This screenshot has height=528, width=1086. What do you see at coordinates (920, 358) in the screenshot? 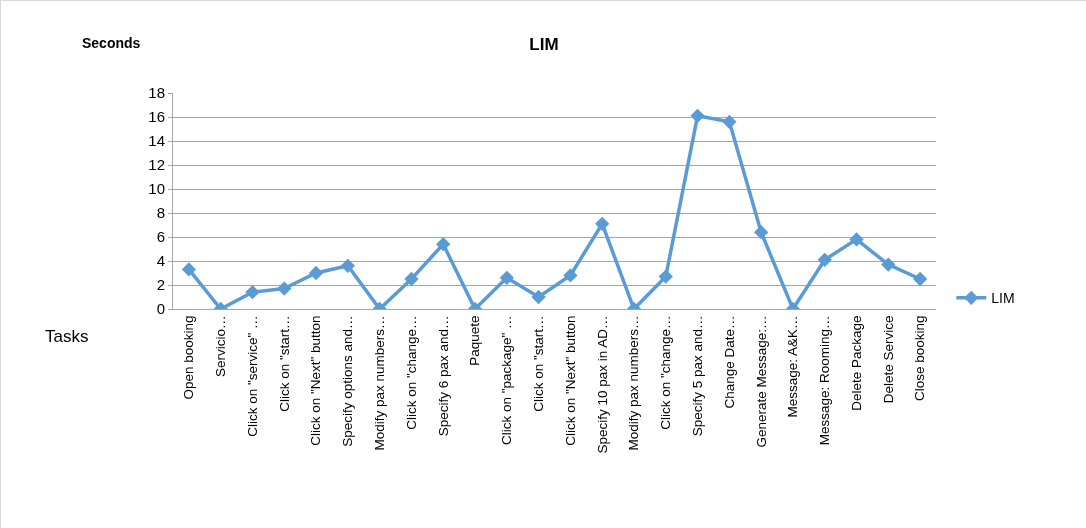
I see `x-tick-label: Close booking` at bounding box center [920, 358].